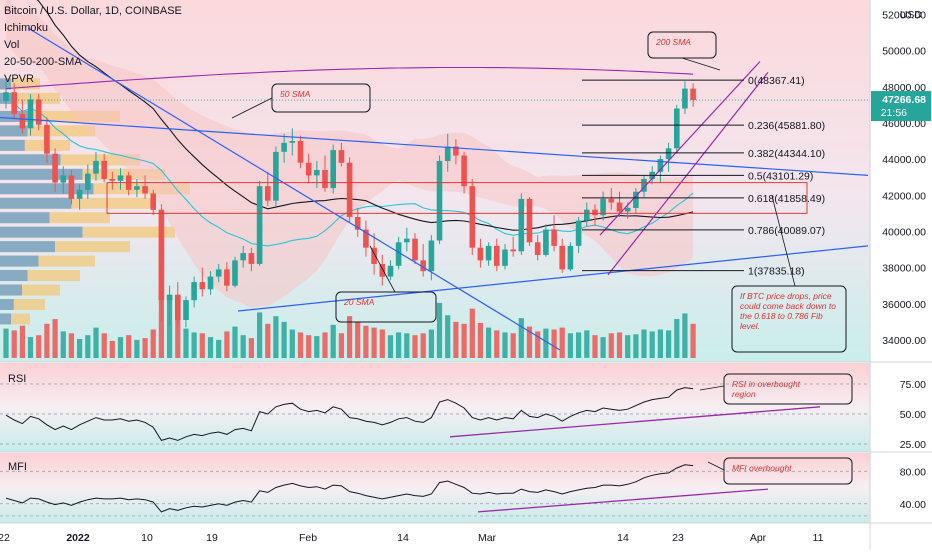 The width and height of the screenshot is (932, 555). What do you see at coordinates (786, 231) in the screenshot?
I see `fib-level-label: 0.786(40089.07)` at bounding box center [786, 231].